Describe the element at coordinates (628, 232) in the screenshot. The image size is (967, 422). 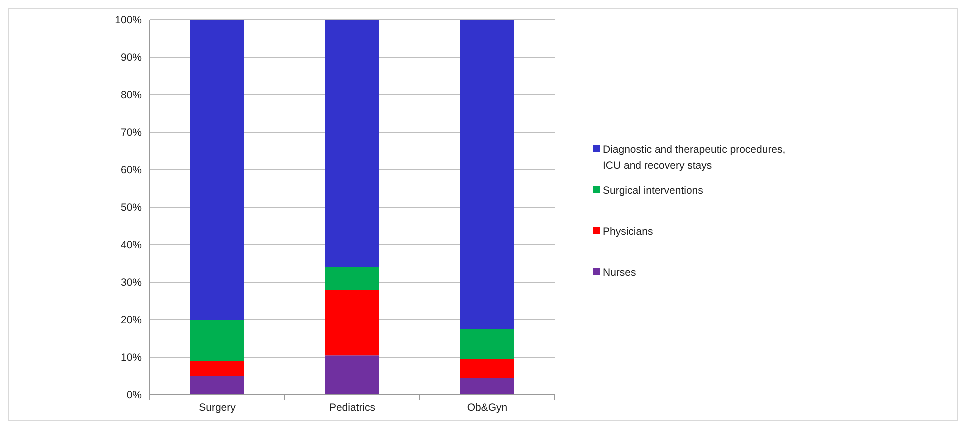
I see `legend-label: Physicians` at that location.